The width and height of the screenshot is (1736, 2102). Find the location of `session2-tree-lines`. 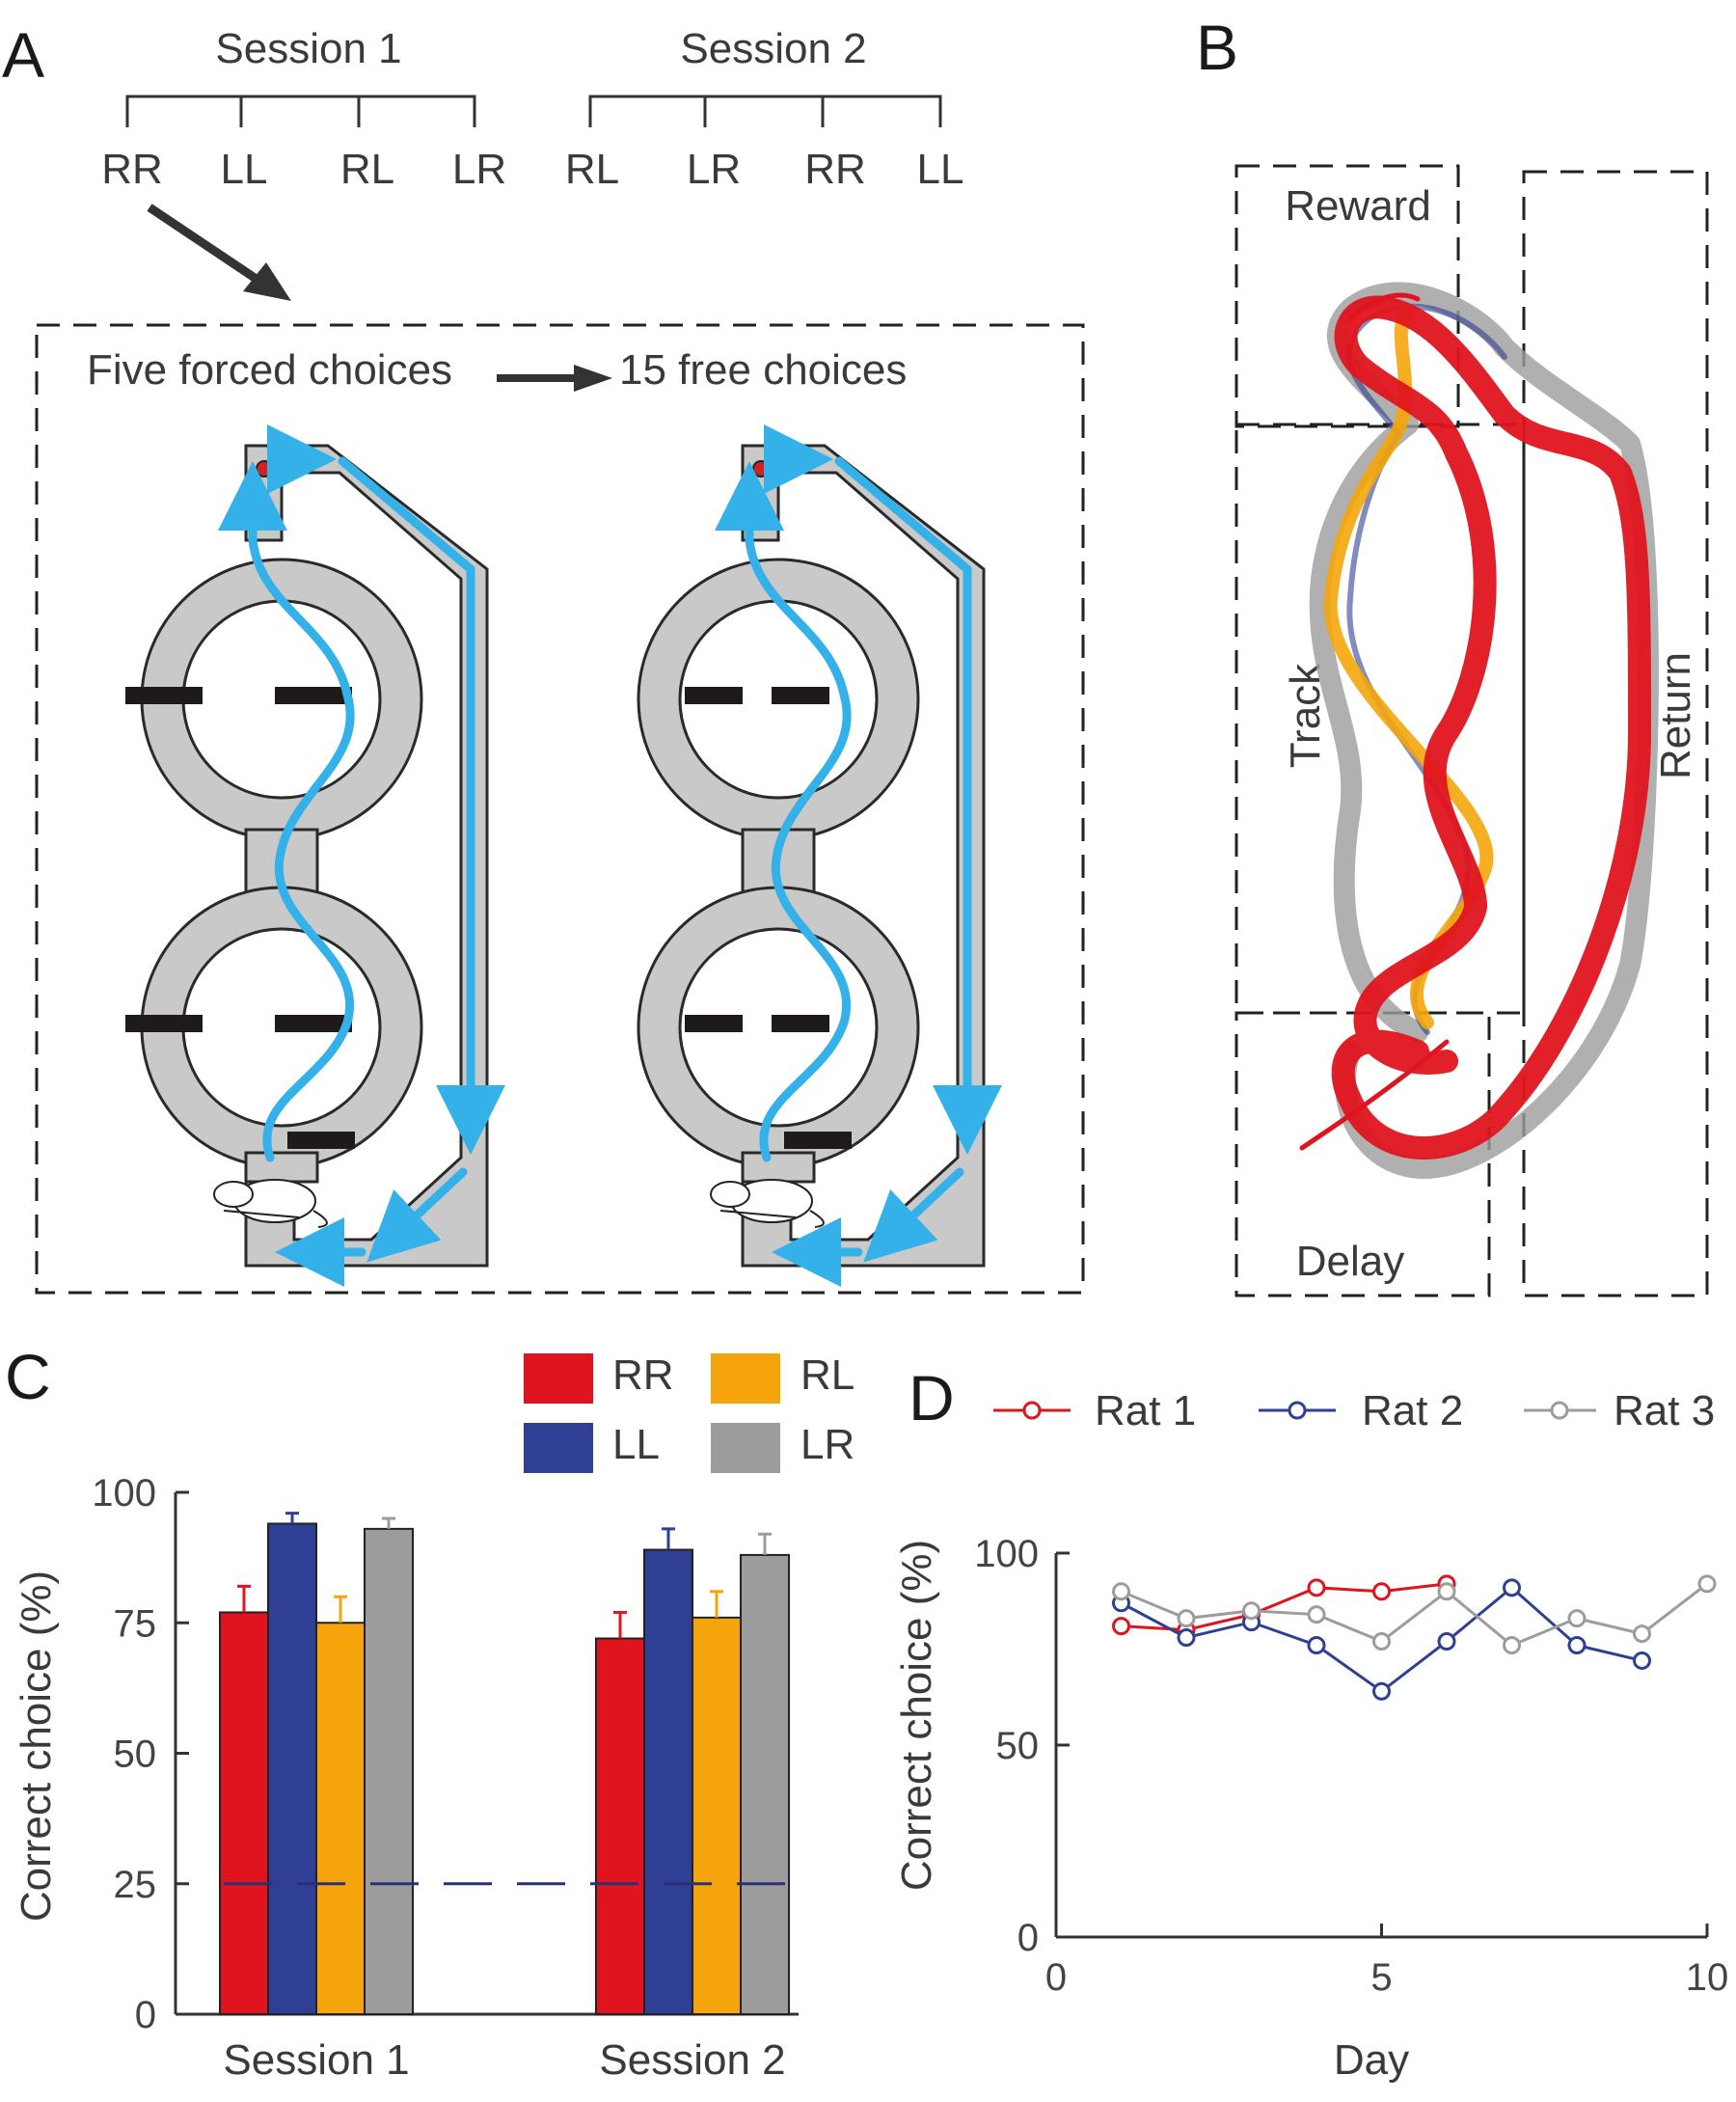

session2-tree-lines is located at coordinates (765, 111).